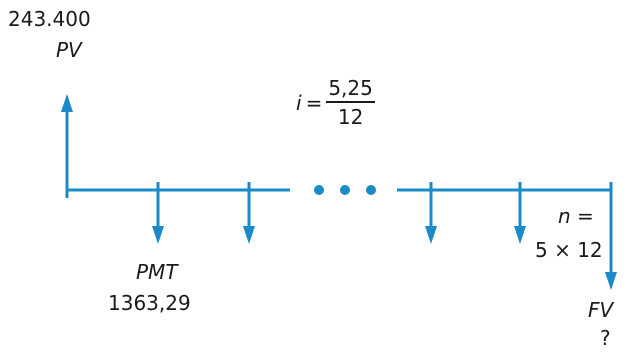 The width and height of the screenshot is (629, 355). Describe the element at coordinates (569, 250) in the screenshot. I see `periods-label-line2: 5 × 12` at that location.